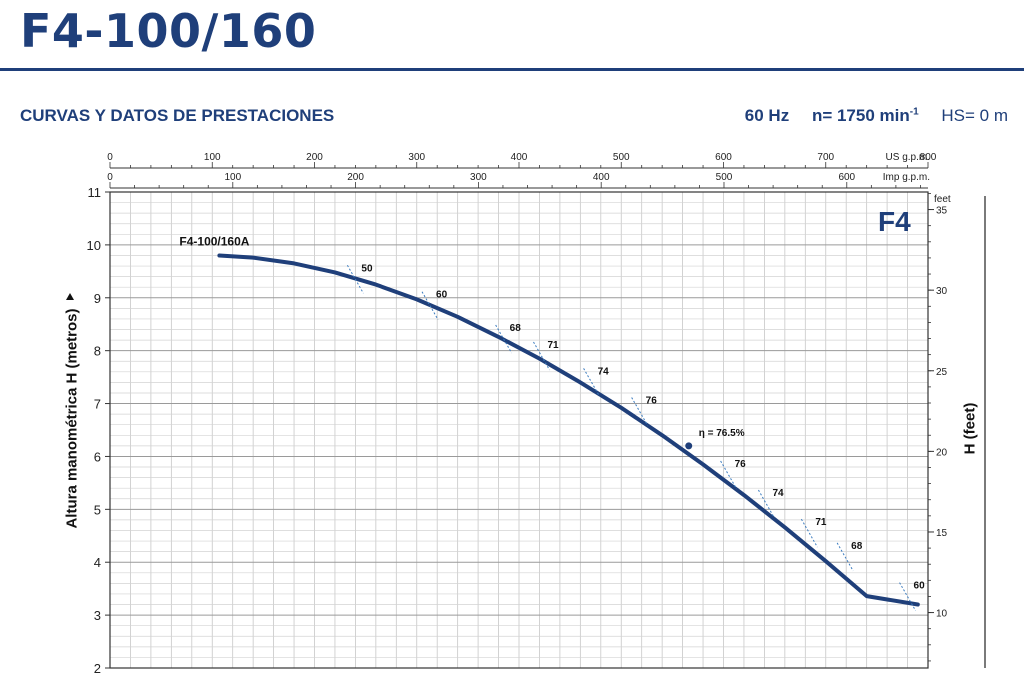 Image resolution: width=1024 pixels, height=683 pixels. I want to click on bep-label: η = 76.5%, so click(722, 433).